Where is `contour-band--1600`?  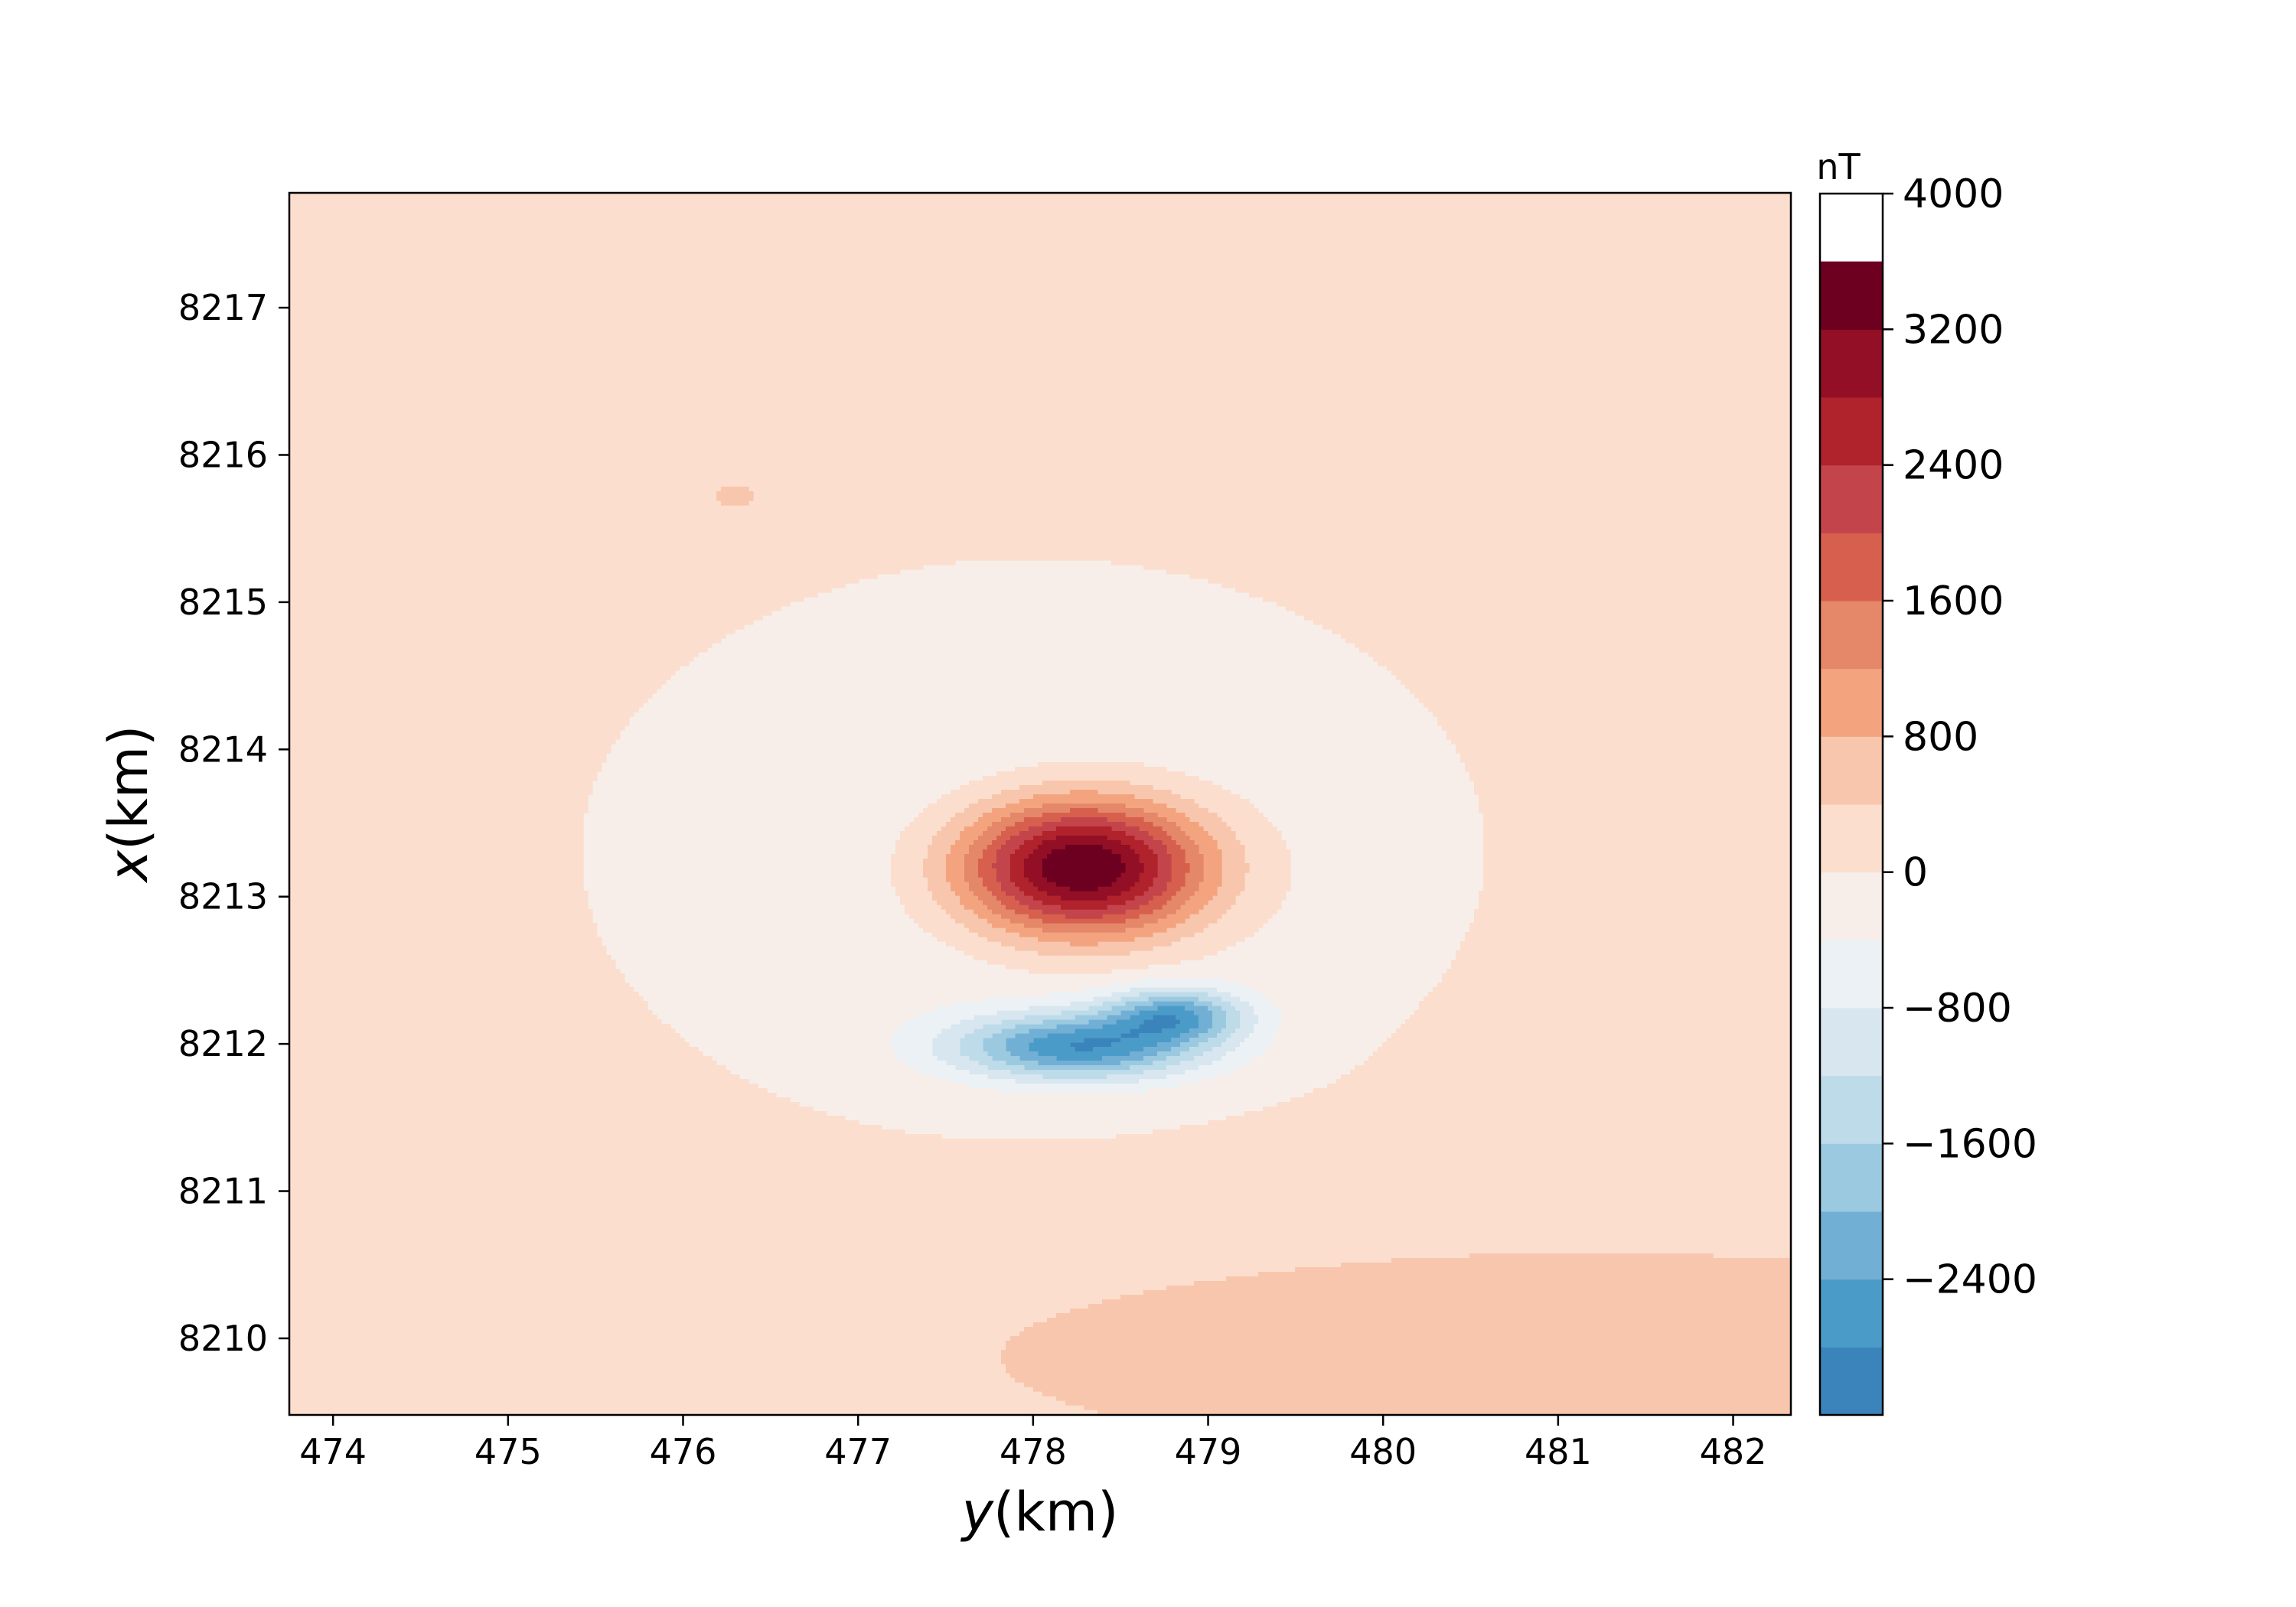
contour-band--1600 is located at coordinates (1100, 1036).